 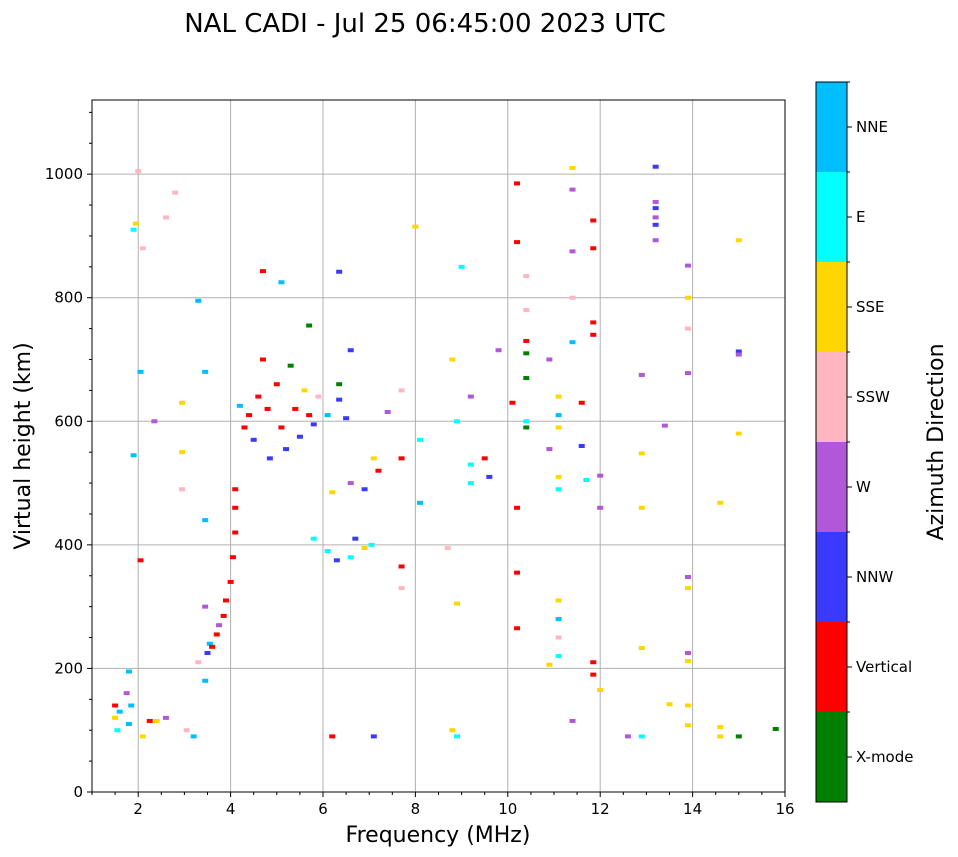 What do you see at coordinates (860, 217) in the screenshot?
I see `colorbar-category-label: E` at bounding box center [860, 217].